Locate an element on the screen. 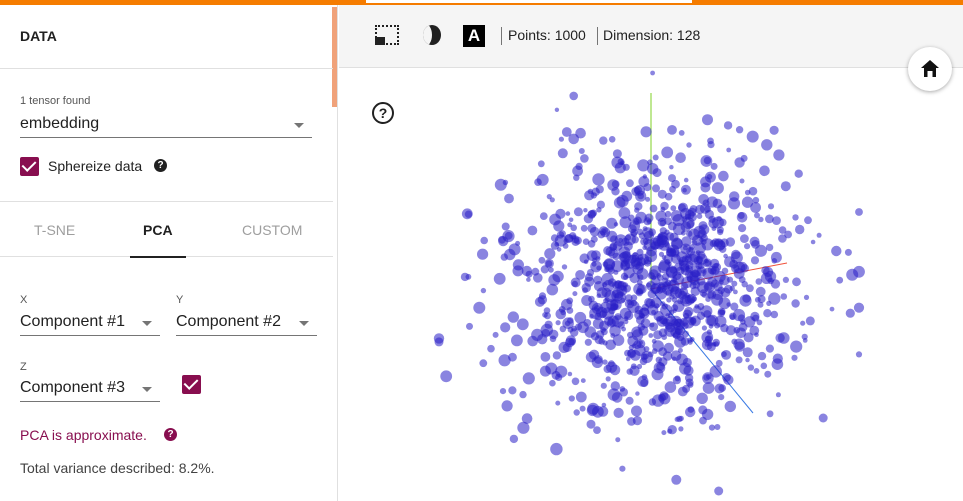 This screenshot has width=963, height=501. z-component-select: Component #3 is located at coordinates (90, 387).